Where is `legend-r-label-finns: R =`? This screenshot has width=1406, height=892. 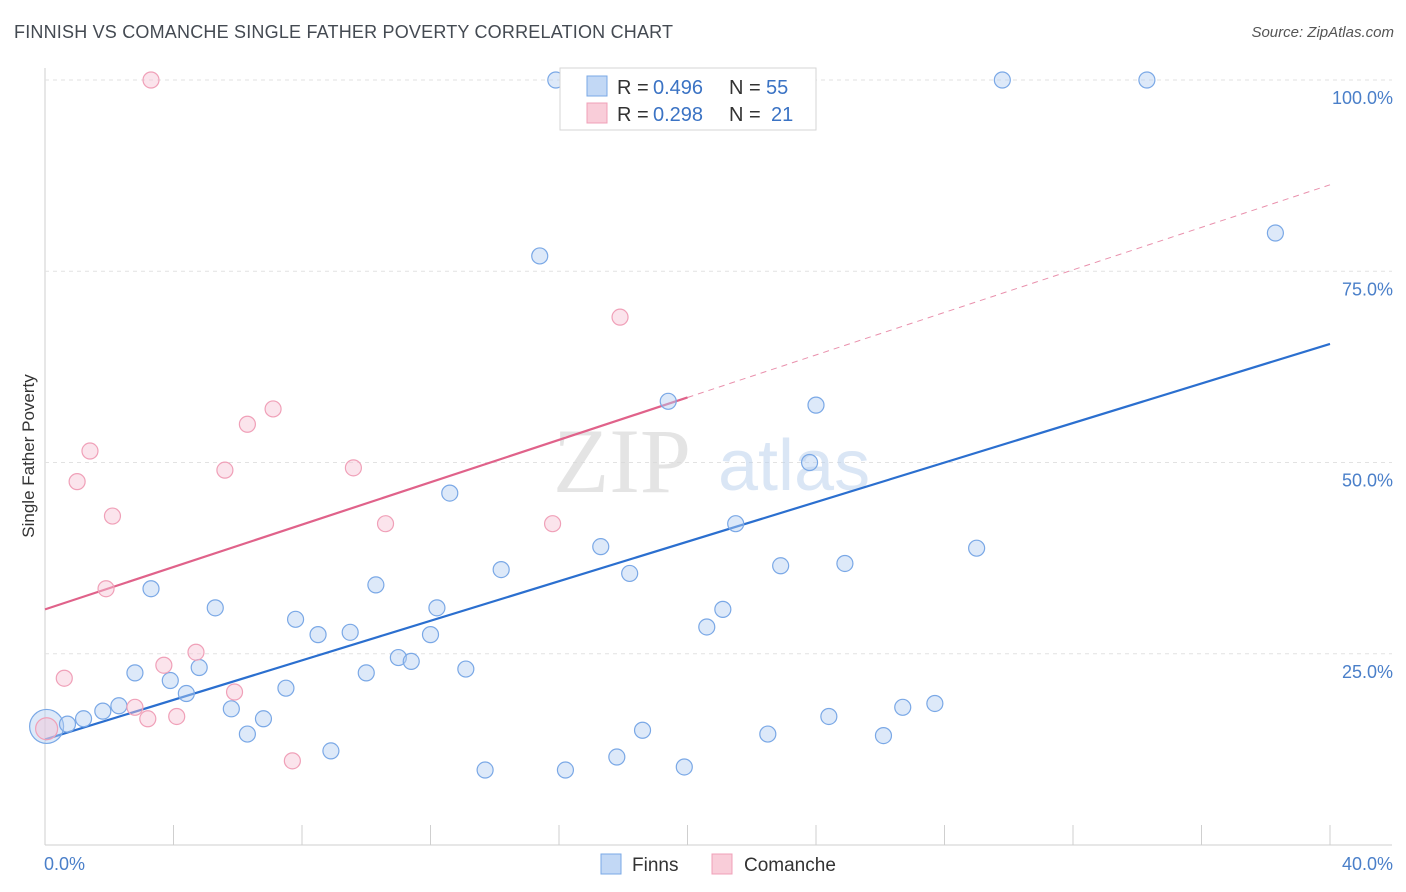
legend-r-label-finns: R = is located at coordinates (633, 88).